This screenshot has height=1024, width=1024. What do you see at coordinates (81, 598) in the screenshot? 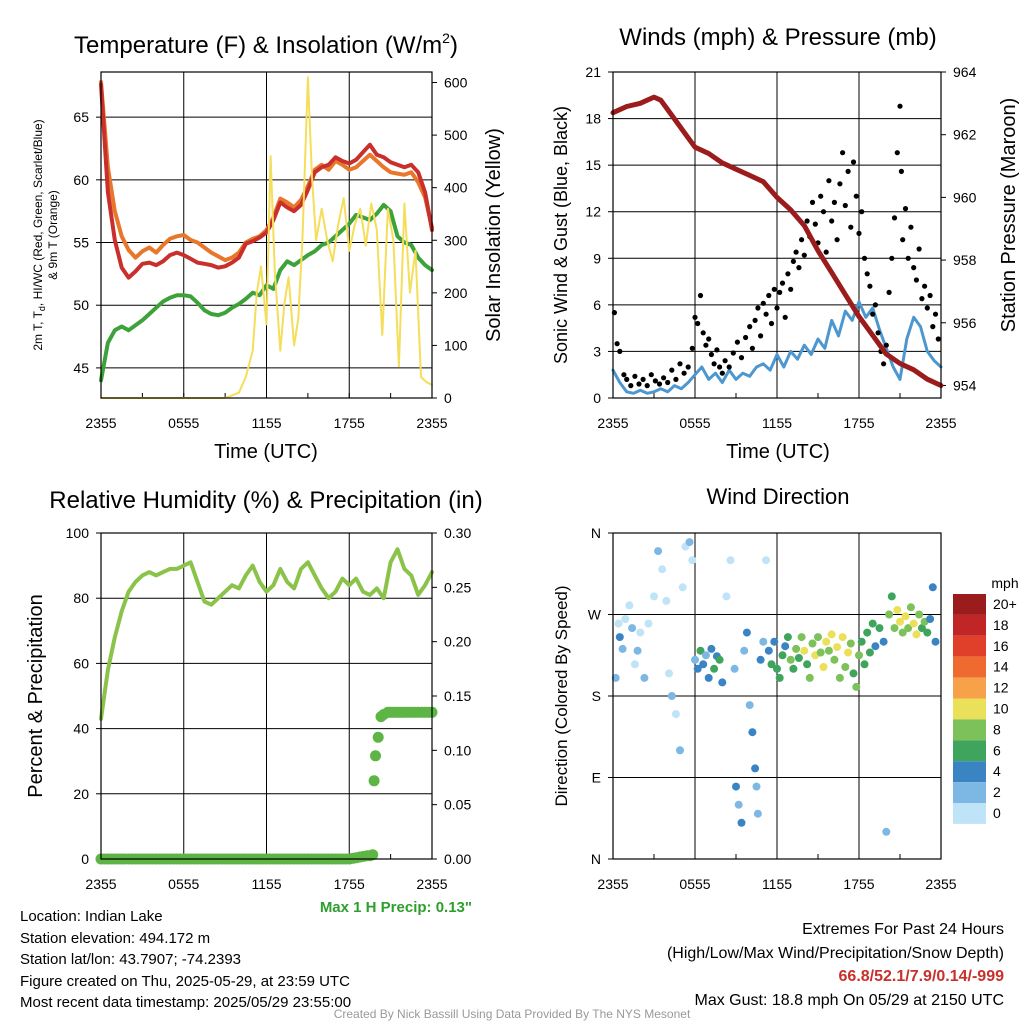
I see `rh-ytick-label: 80` at bounding box center [81, 598].